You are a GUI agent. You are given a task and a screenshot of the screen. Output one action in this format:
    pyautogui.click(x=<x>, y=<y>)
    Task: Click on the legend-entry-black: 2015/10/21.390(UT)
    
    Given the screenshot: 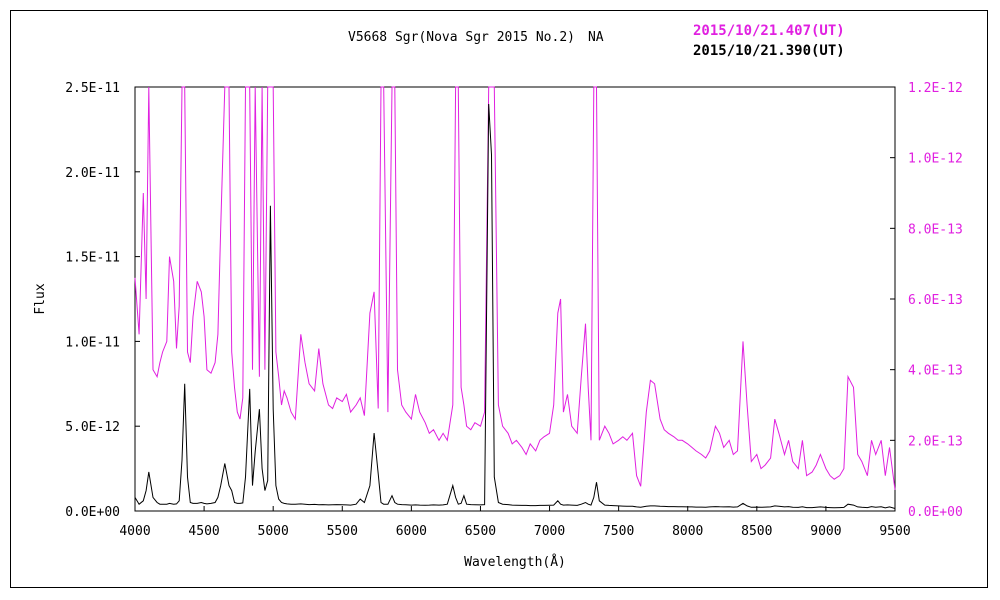 What is the action you would take?
    pyautogui.click(x=769, y=51)
    